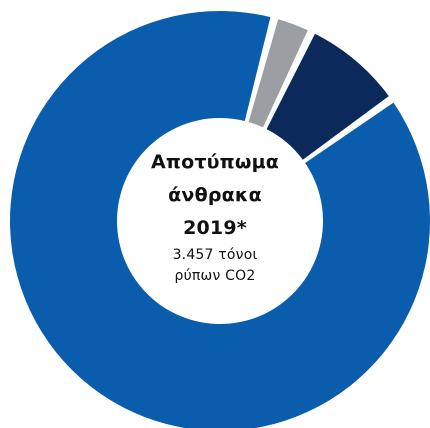  Describe the element at coordinates (215, 162) in the screenshot. I see `center-title-line-1: Αποτύπωμα` at that location.